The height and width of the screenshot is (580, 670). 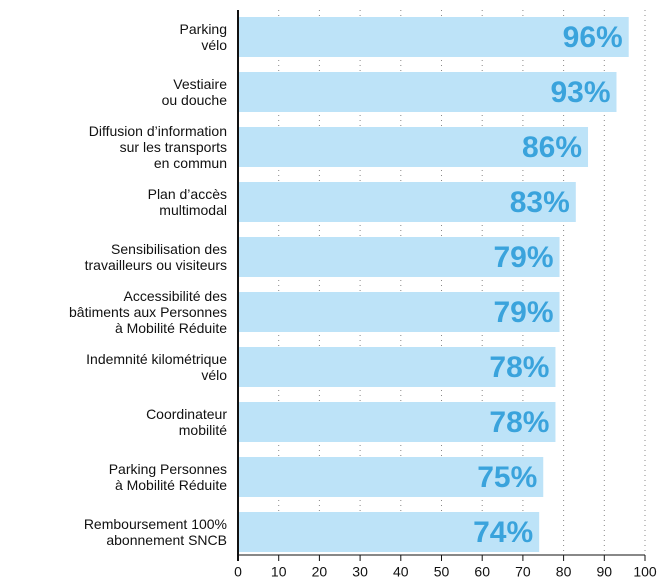 I want to click on value-label: 86%, so click(x=552, y=147).